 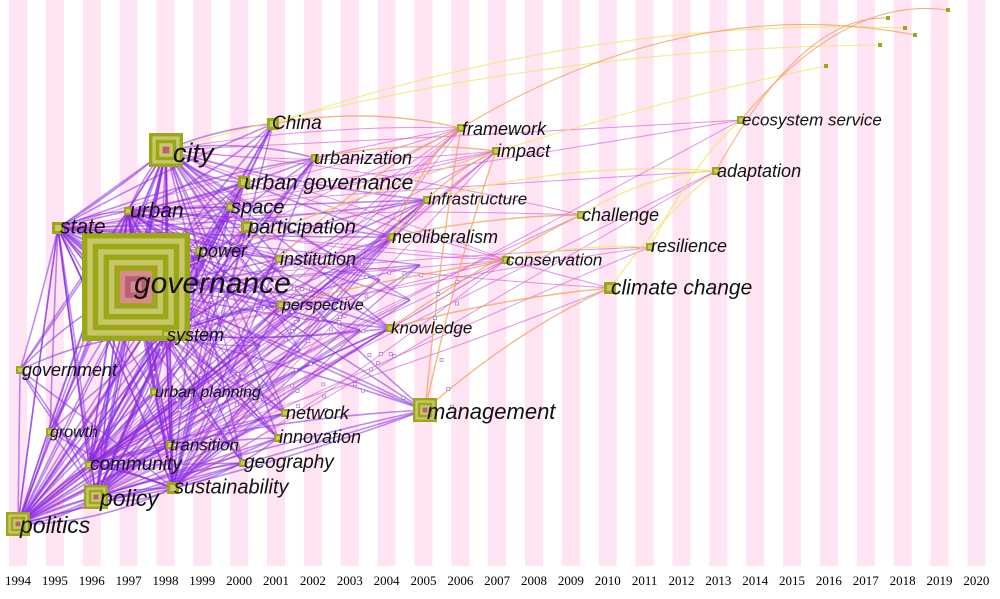 I want to click on node-urban-governance, so click(x=244, y=182).